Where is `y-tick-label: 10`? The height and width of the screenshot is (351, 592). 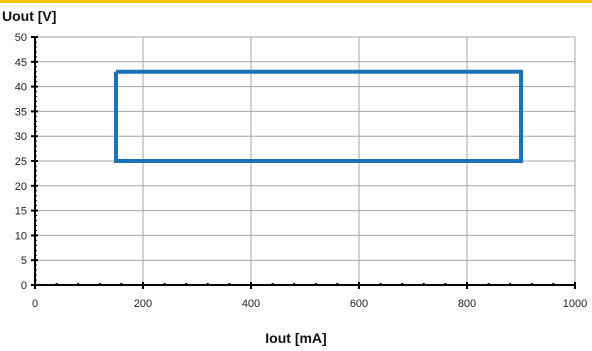
y-tick-label: 10 is located at coordinates (21, 236).